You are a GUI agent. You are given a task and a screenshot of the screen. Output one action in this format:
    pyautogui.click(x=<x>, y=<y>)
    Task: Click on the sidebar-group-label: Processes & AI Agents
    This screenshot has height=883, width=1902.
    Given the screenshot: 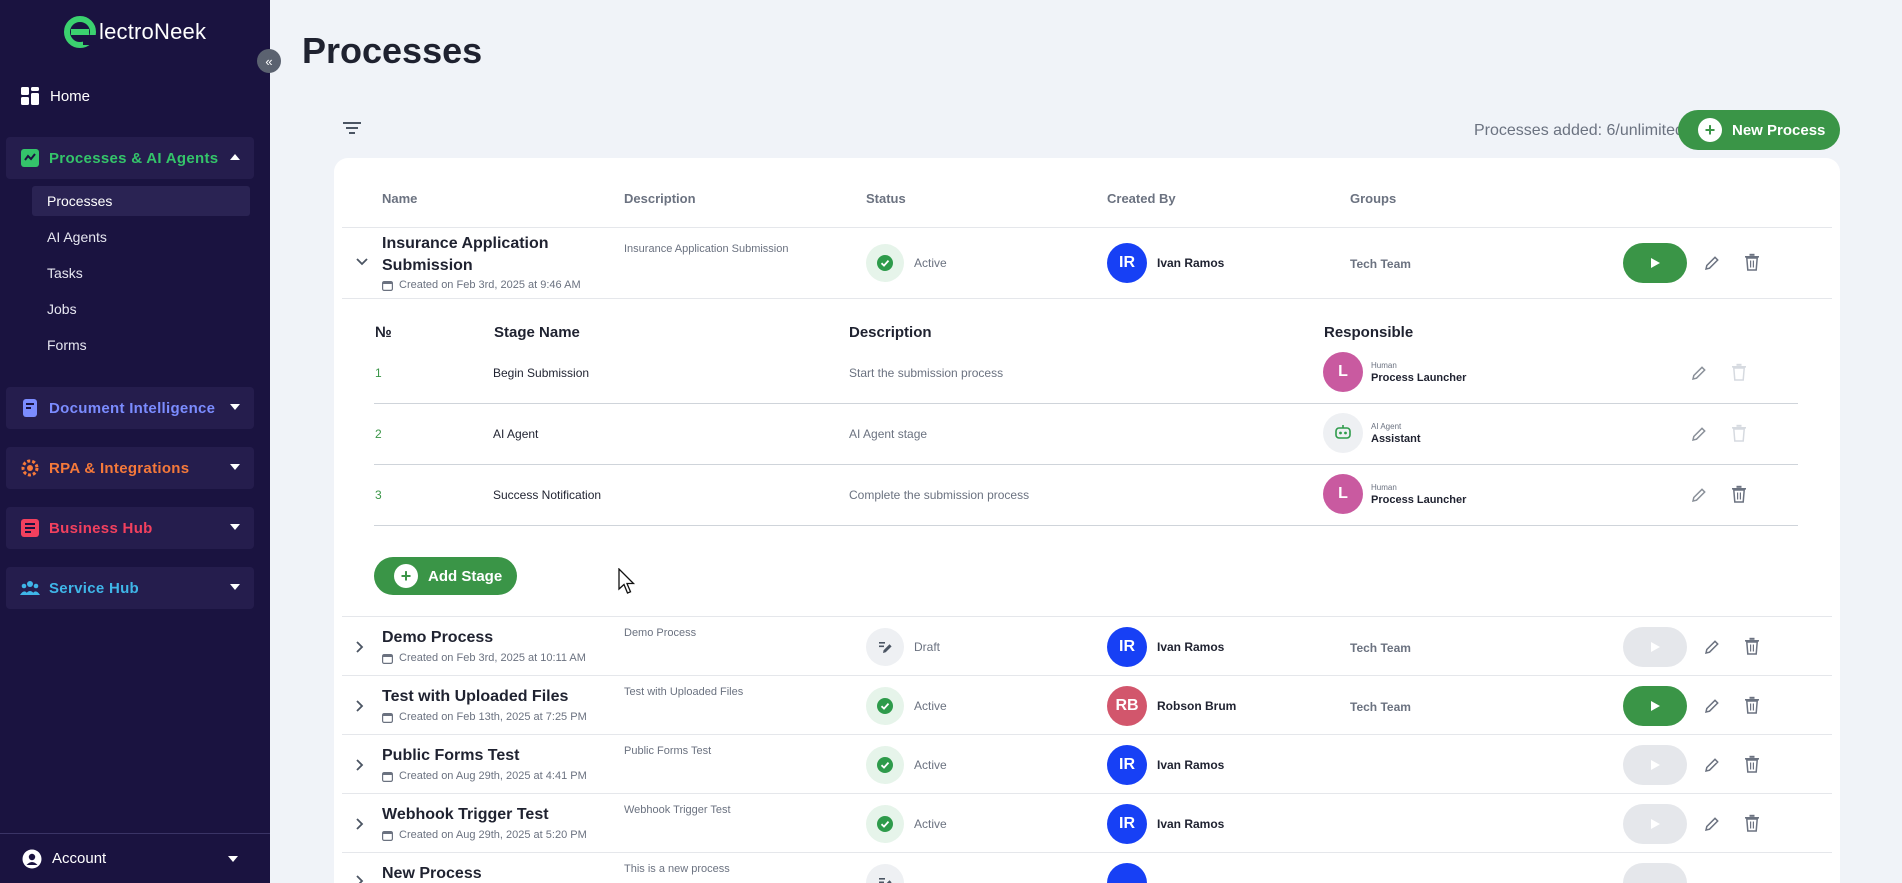 What is the action you would take?
    pyautogui.click(x=134, y=158)
    